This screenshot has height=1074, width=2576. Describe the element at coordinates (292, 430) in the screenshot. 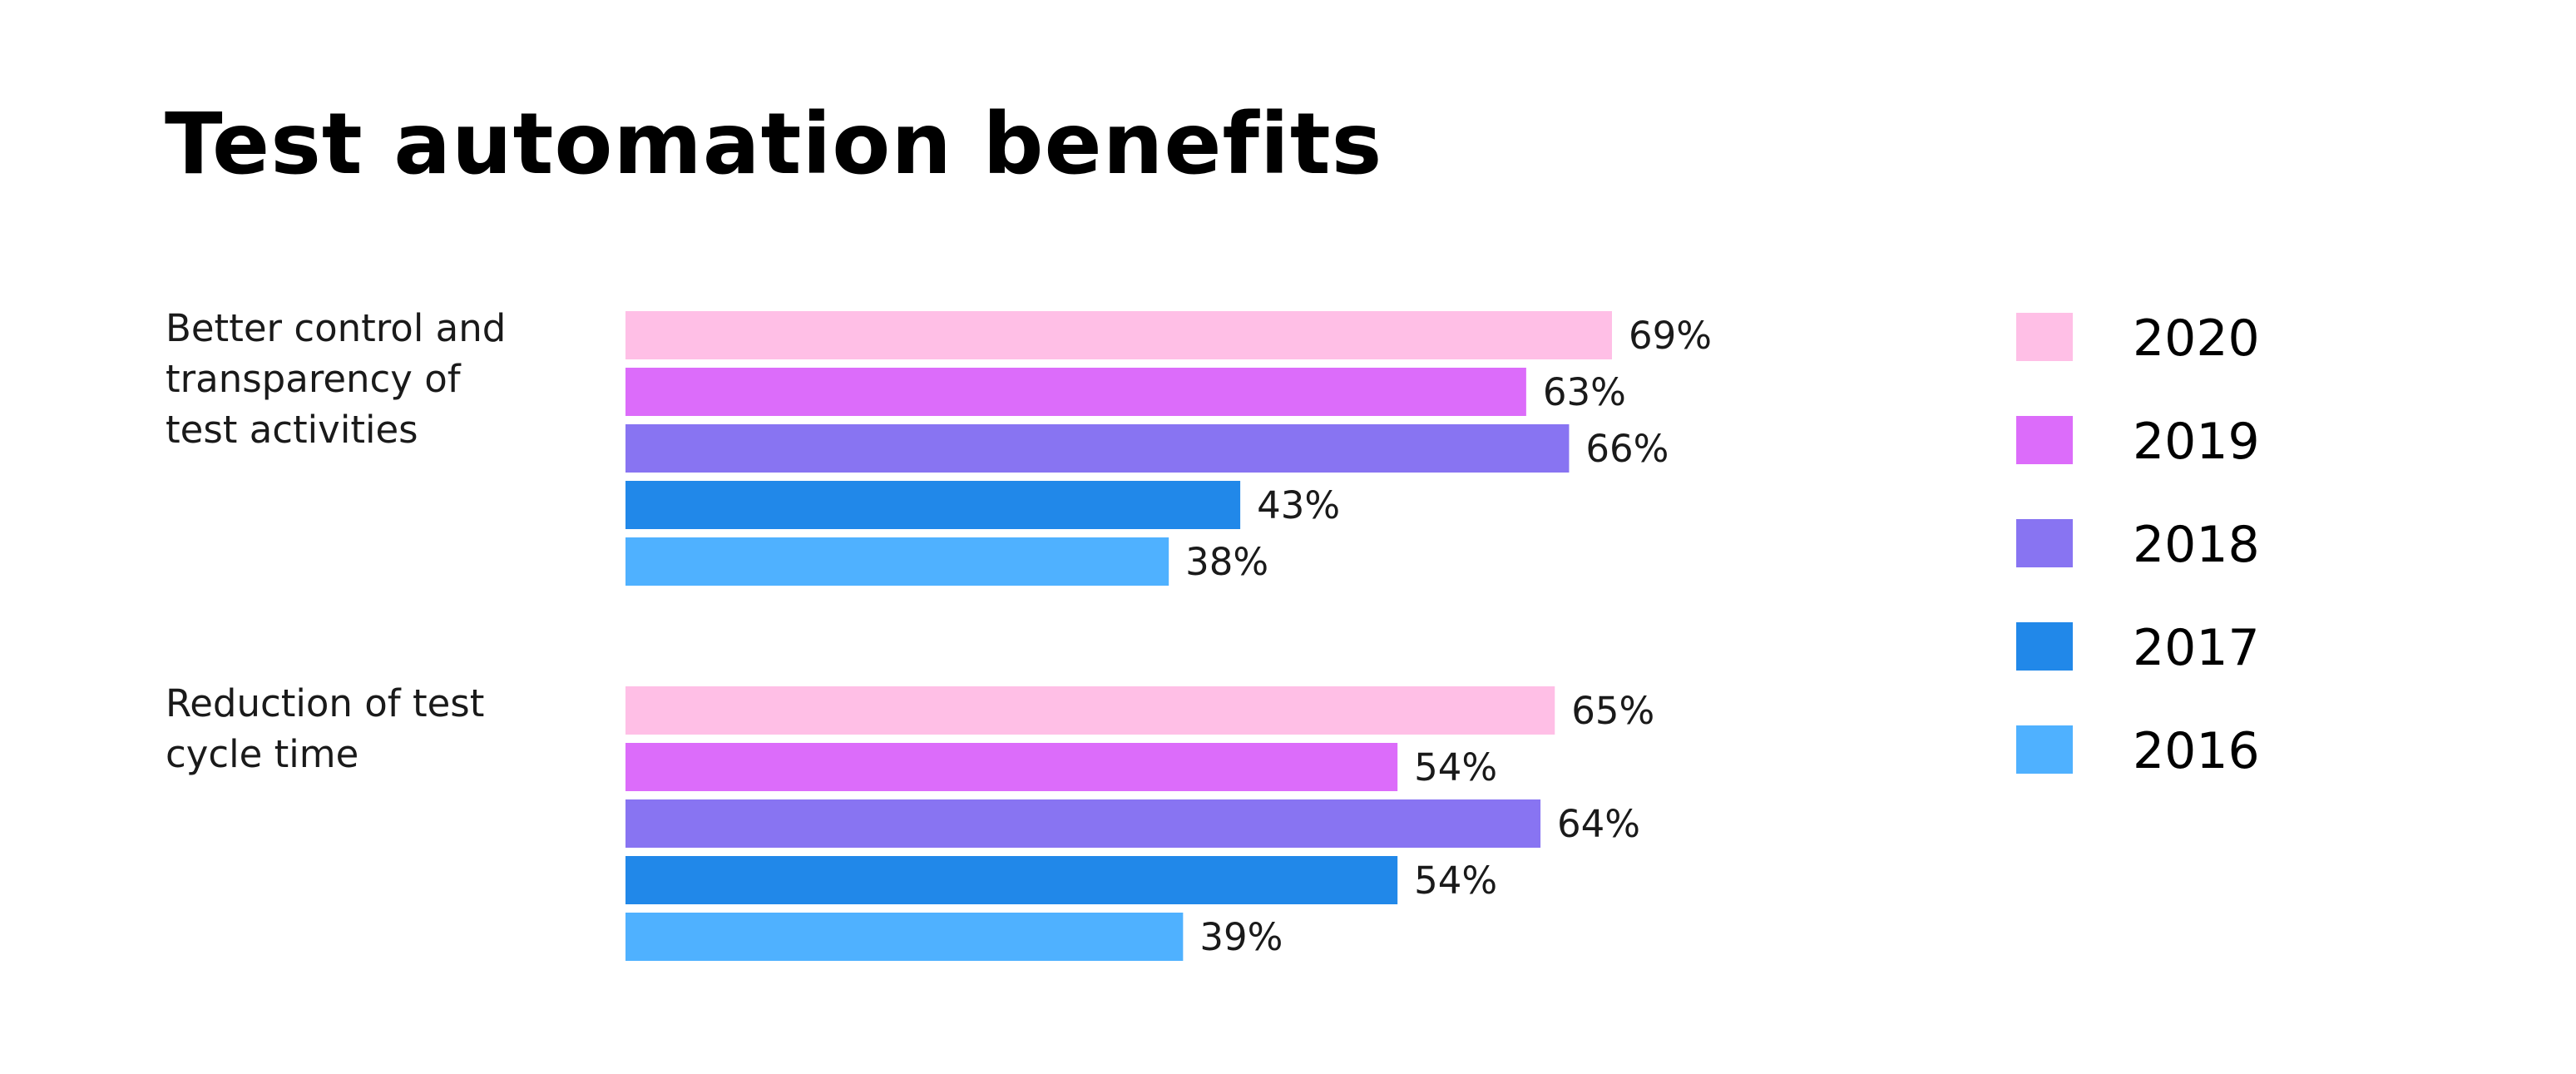

I see `category-label-line: test activities` at that location.